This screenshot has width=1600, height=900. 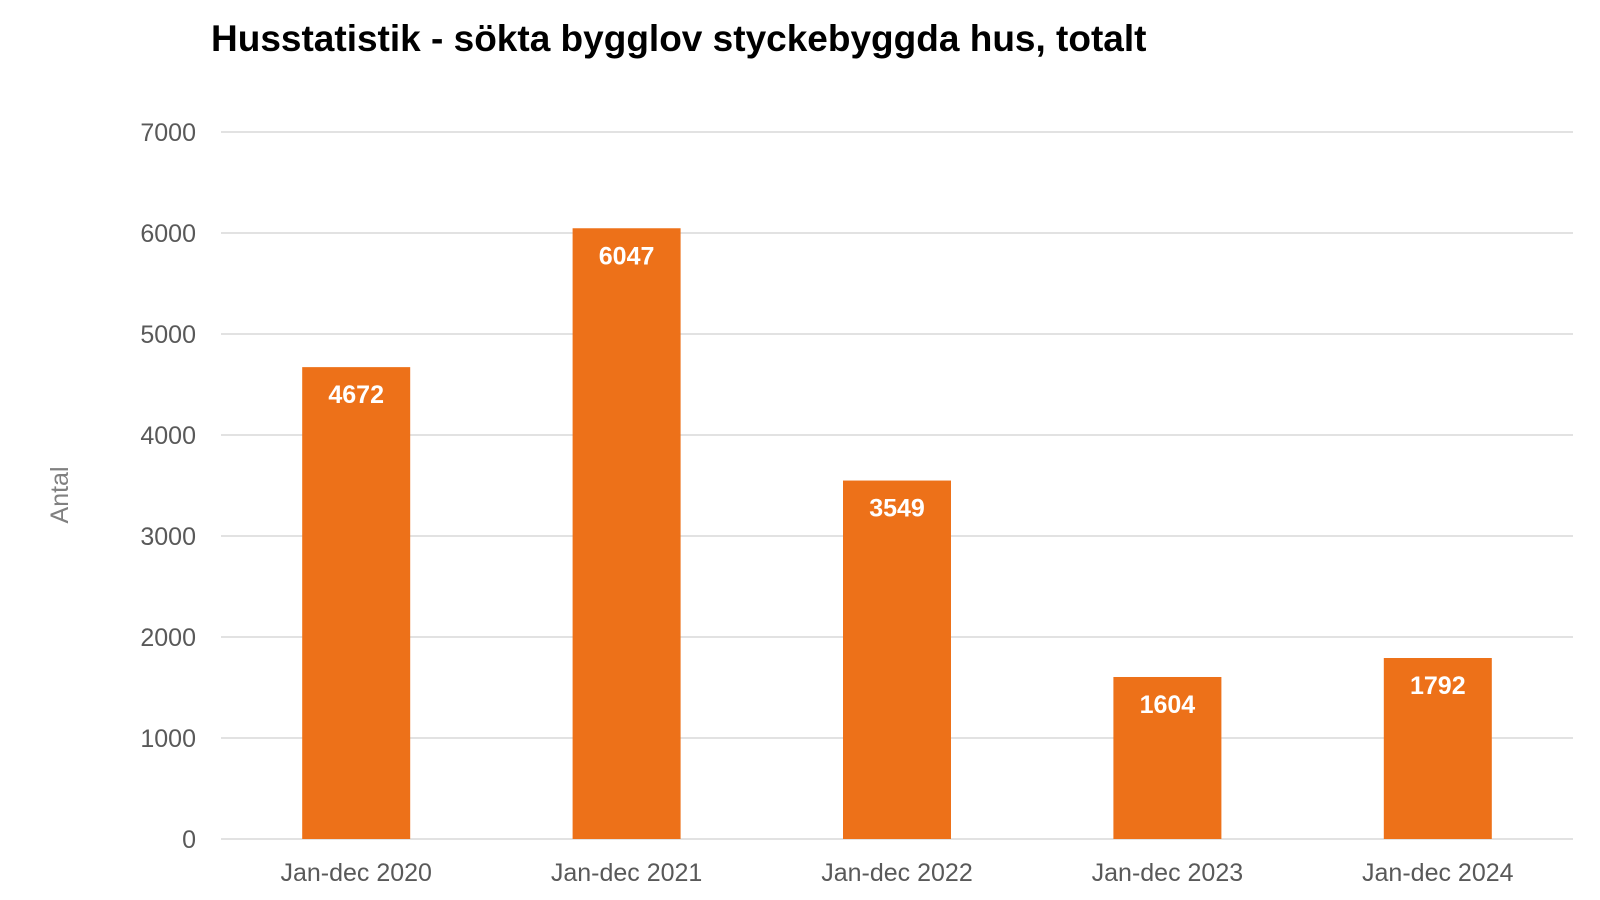 What do you see at coordinates (1168, 873) in the screenshot?
I see `x-category-label: Jan-dec 2023` at bounding box center [1168, 873].